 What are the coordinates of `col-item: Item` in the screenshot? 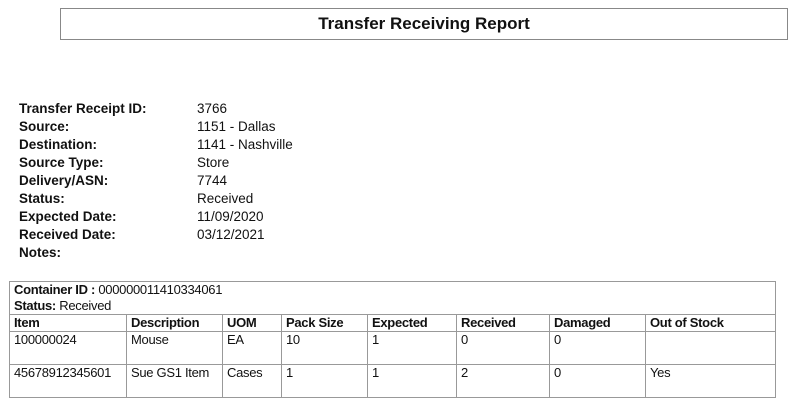 It's located at (68, 323).